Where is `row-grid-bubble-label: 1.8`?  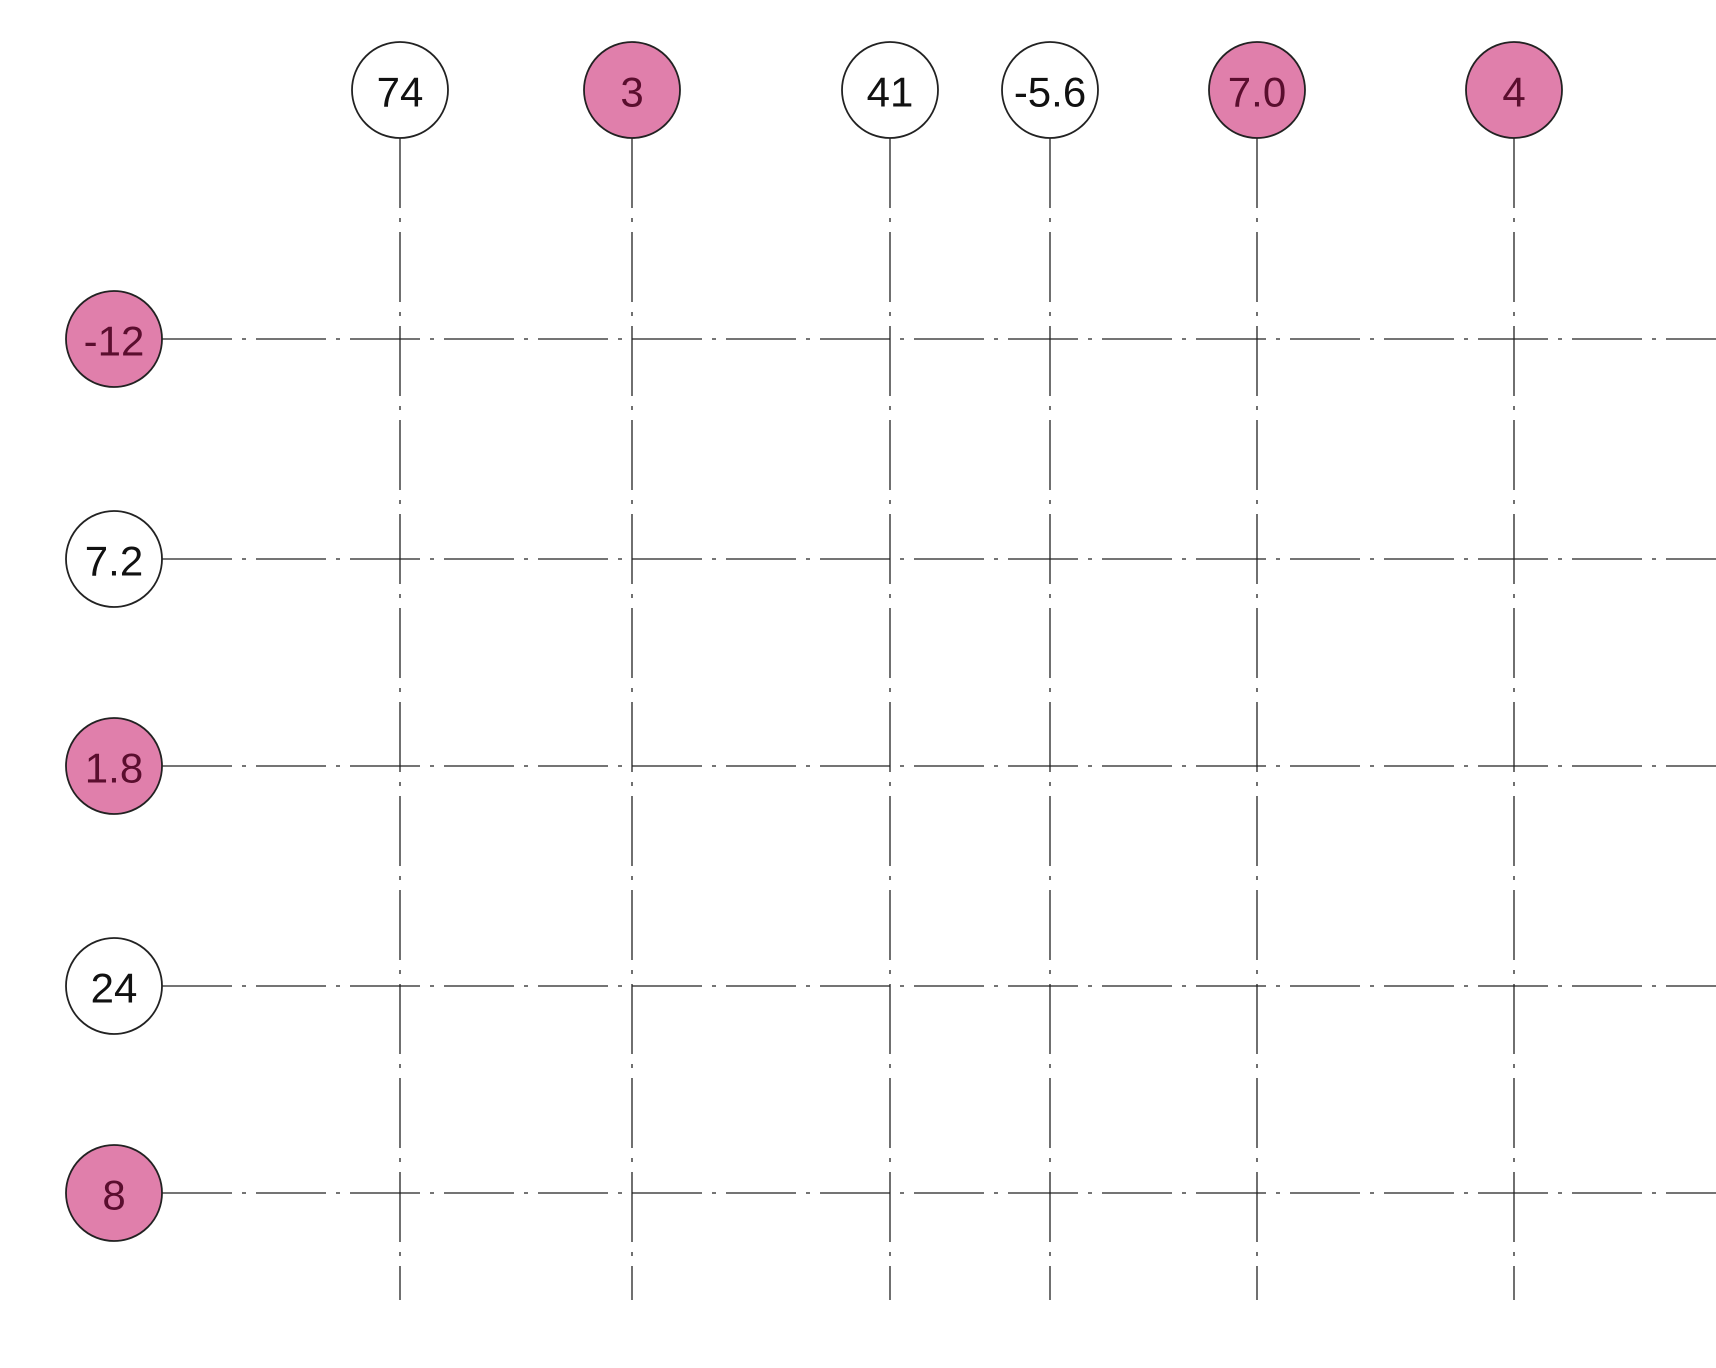
row-grid-bubble-label: 1.8 is located at coordinates (114, 768).